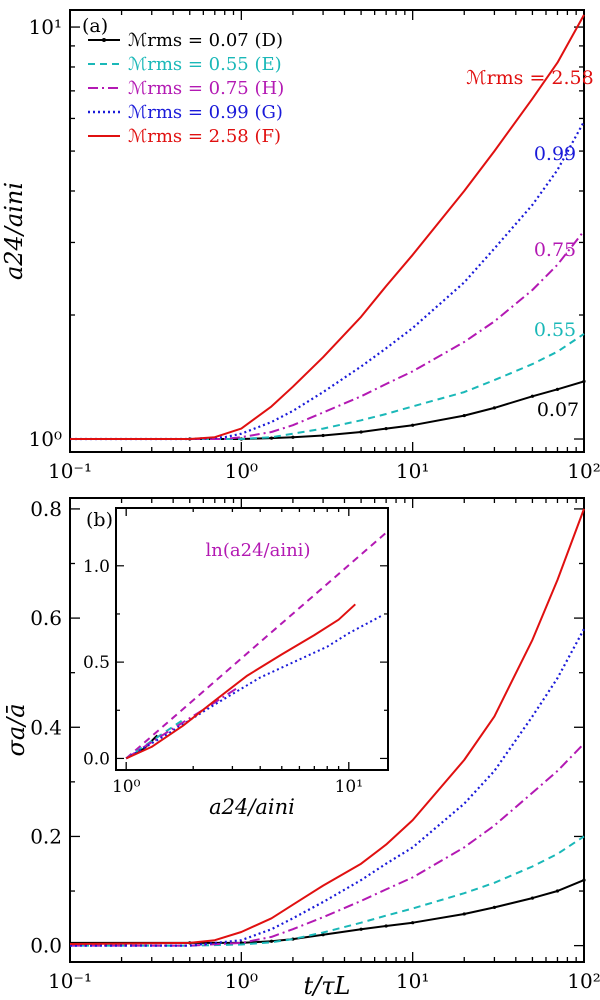 This screenshot has width=600, height=1000. Describe the element at coordinates (96, 567) in the screenshot. I see `inset-ytick-label: 1.0` at that location.